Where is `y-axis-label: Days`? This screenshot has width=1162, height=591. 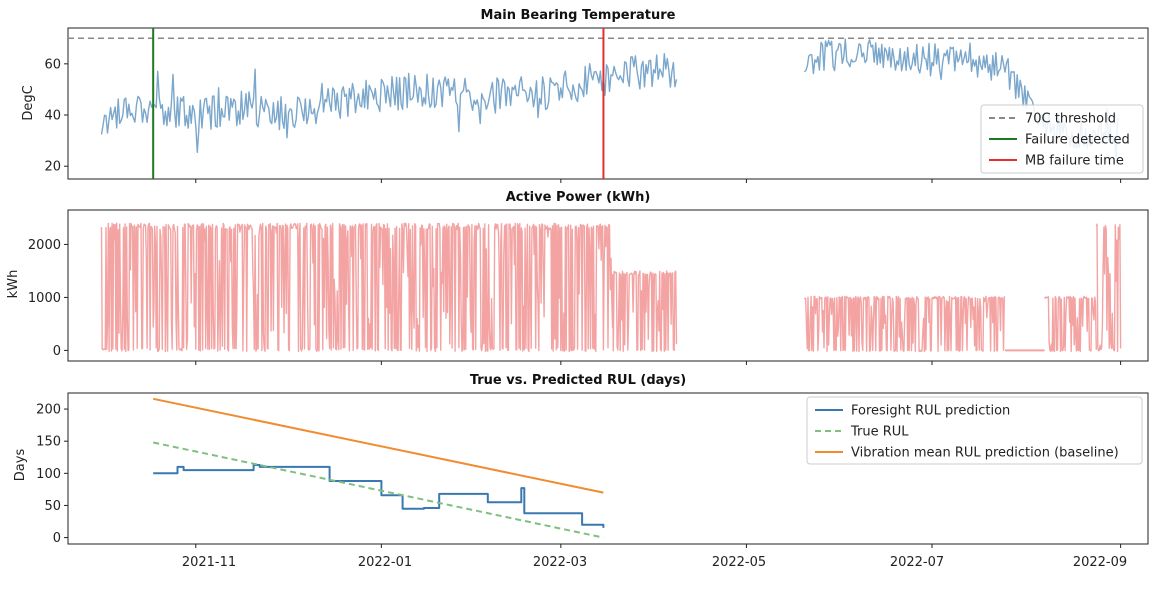
y-axis-label: Days is located at coordinates (20, 465).